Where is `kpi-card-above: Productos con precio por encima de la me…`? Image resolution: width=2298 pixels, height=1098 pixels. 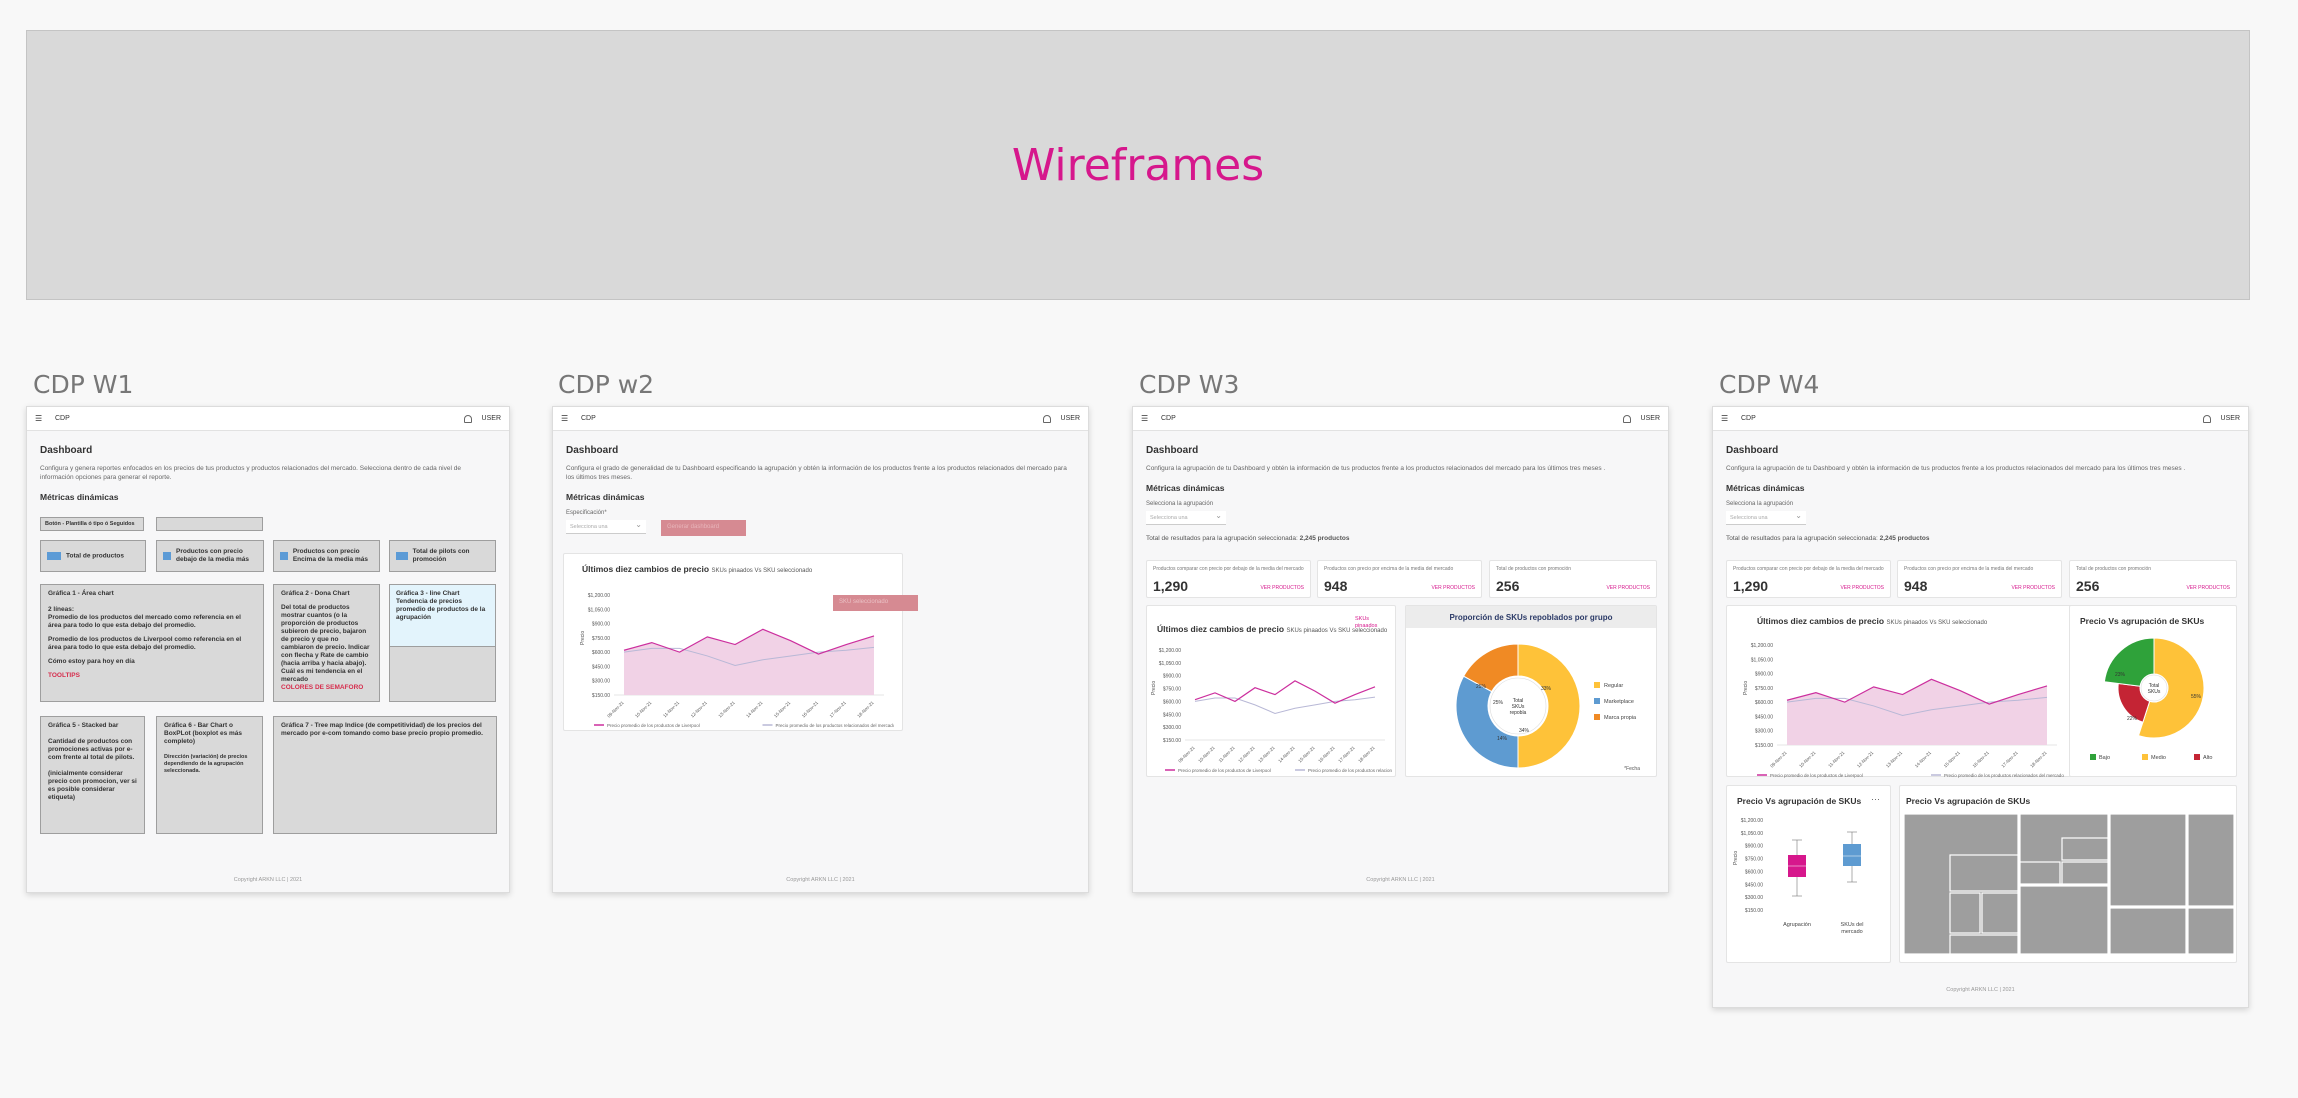
kpi-card-above: Productos con precio por encima de la me… is located at coordinates (1979, 579).